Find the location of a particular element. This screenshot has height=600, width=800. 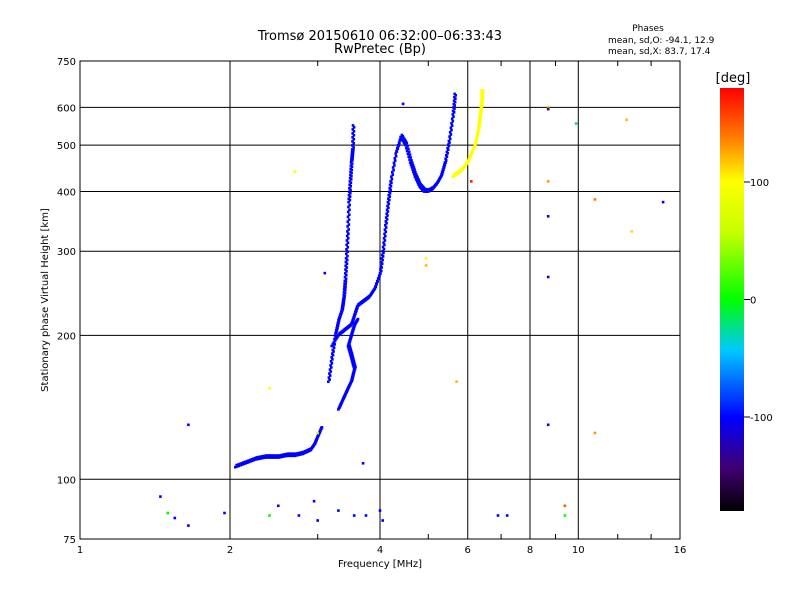

y-tick-label: 400 is located at coordinates (66, 192).